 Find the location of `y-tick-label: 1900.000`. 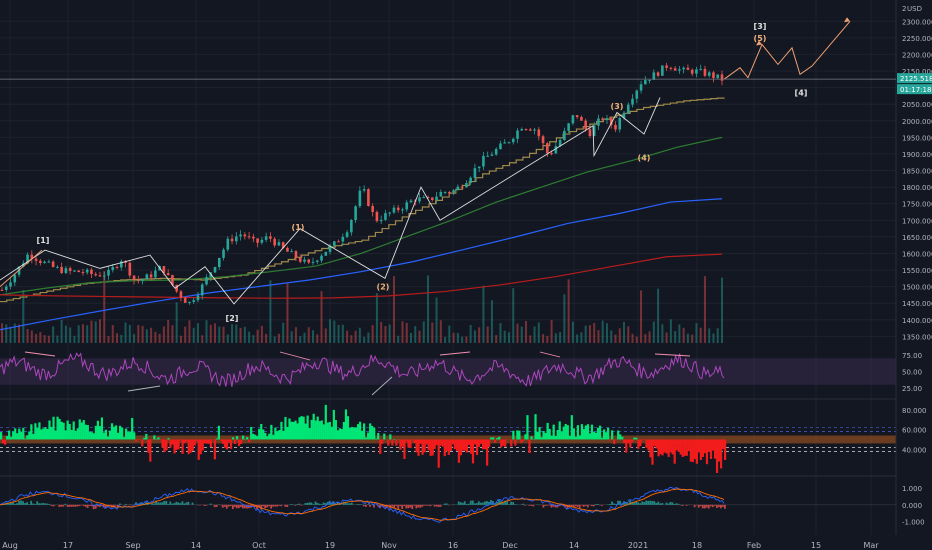

y-tick-label: 1900.000 is located at coordinates (917, 155).